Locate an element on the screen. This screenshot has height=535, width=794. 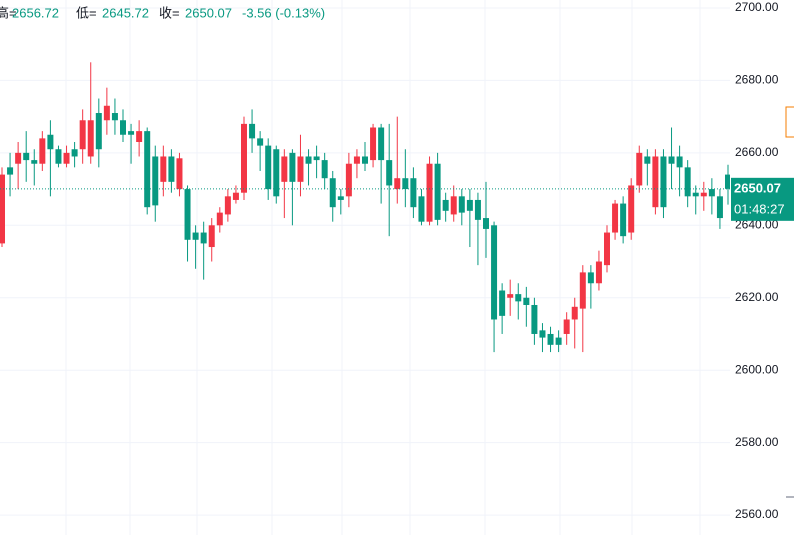
legend-label: 低= is located at coordinates (86, 12).